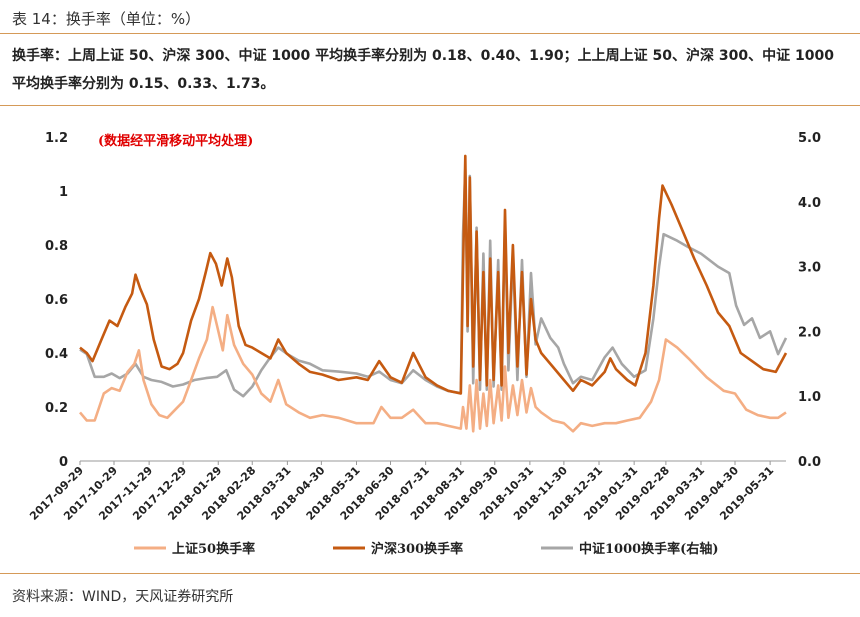 The width and height of the screenshot is (860, 617). What do you see at coordinates (56, 408) in the screenshot?
I see `left-tick-label: 0.2` at bounding box center [56, 408].